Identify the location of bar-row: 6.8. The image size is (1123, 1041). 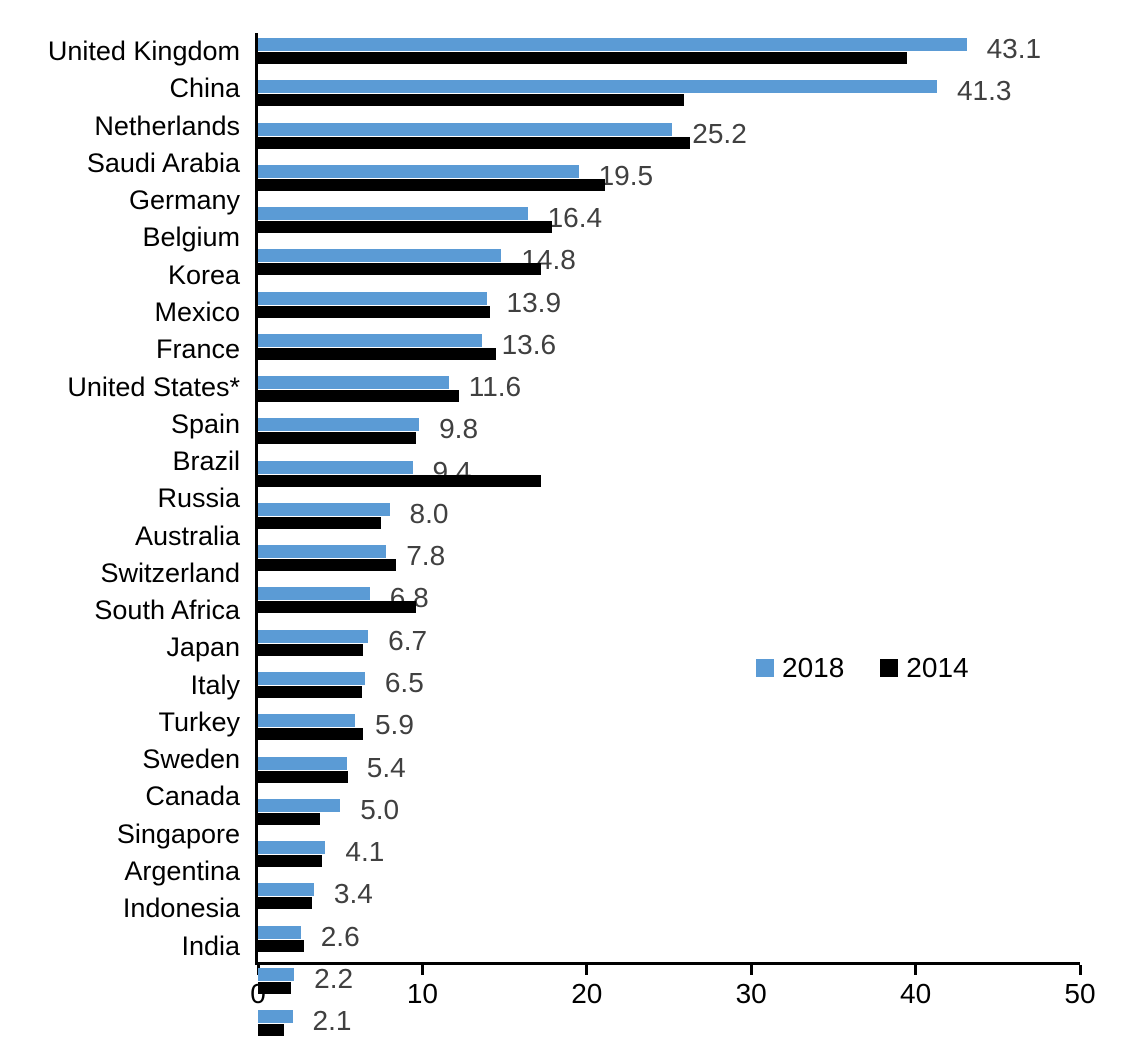
(669, 604).